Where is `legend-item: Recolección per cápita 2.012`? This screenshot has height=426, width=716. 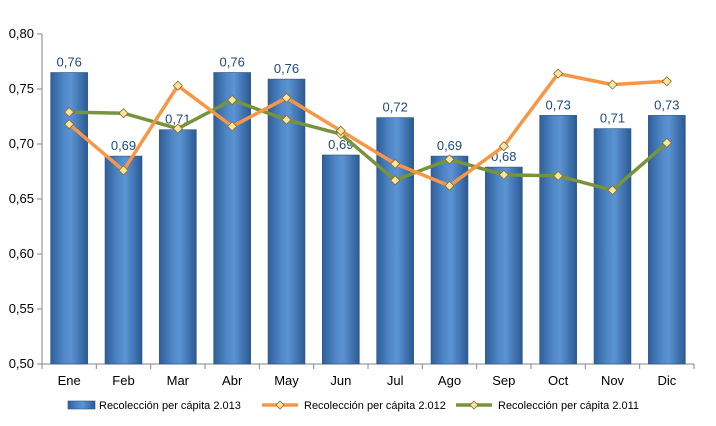 legend-item: Recolección per cápita 2.012 is located at coordinates (354, 406).